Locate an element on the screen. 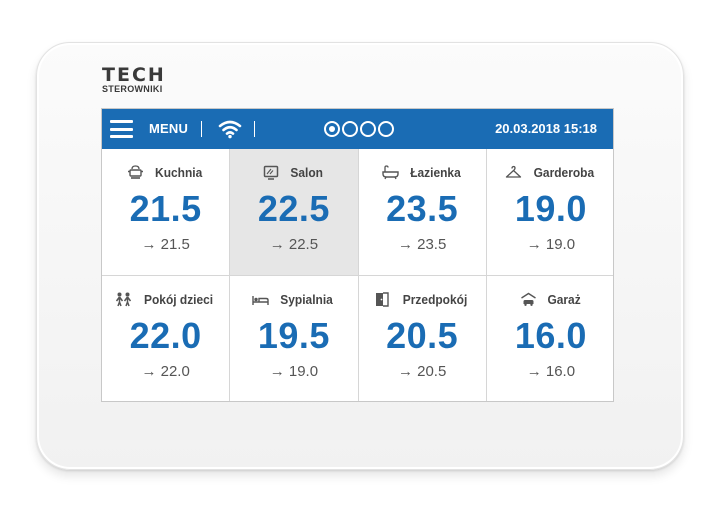 The width and height of the screenshot is (720, 514). zone-tile: Przedpokój 20.5 → 20.5 is located at coordinates (422, 338).